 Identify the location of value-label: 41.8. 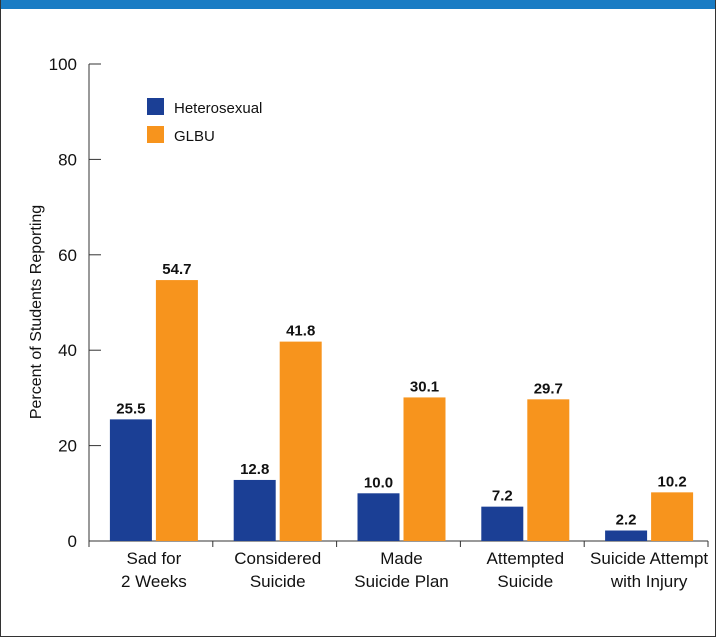
(300, 331).